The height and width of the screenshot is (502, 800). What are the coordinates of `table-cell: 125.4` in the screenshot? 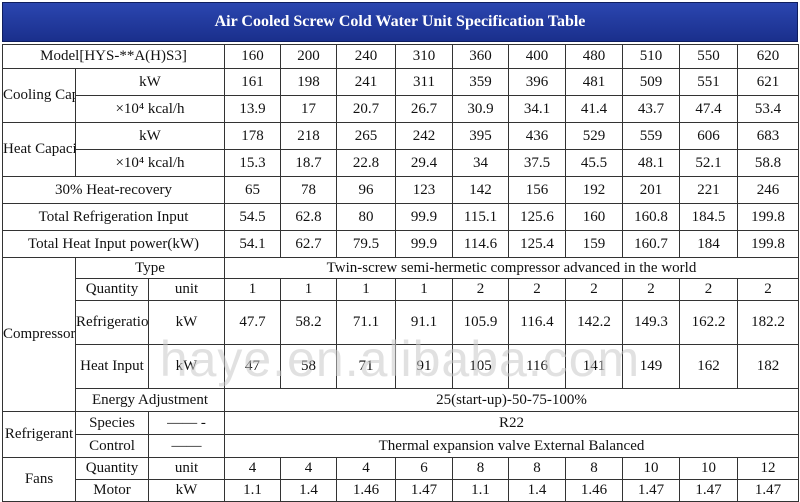 It's located at (537, 244).